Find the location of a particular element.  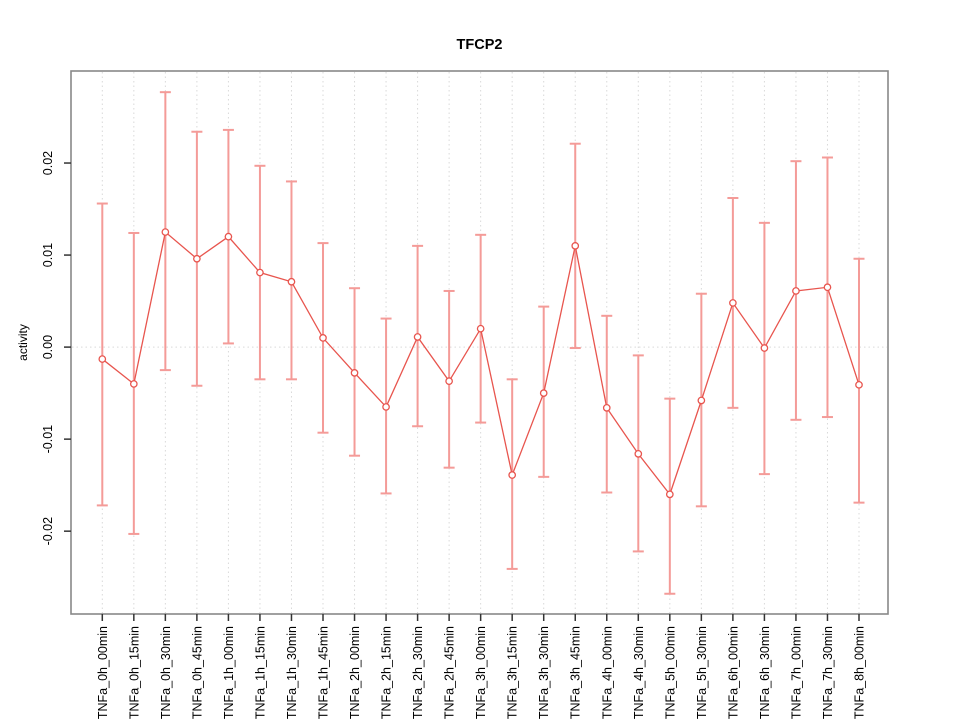

y-tick-label: 0.02 is located at coordinates (48, 163).